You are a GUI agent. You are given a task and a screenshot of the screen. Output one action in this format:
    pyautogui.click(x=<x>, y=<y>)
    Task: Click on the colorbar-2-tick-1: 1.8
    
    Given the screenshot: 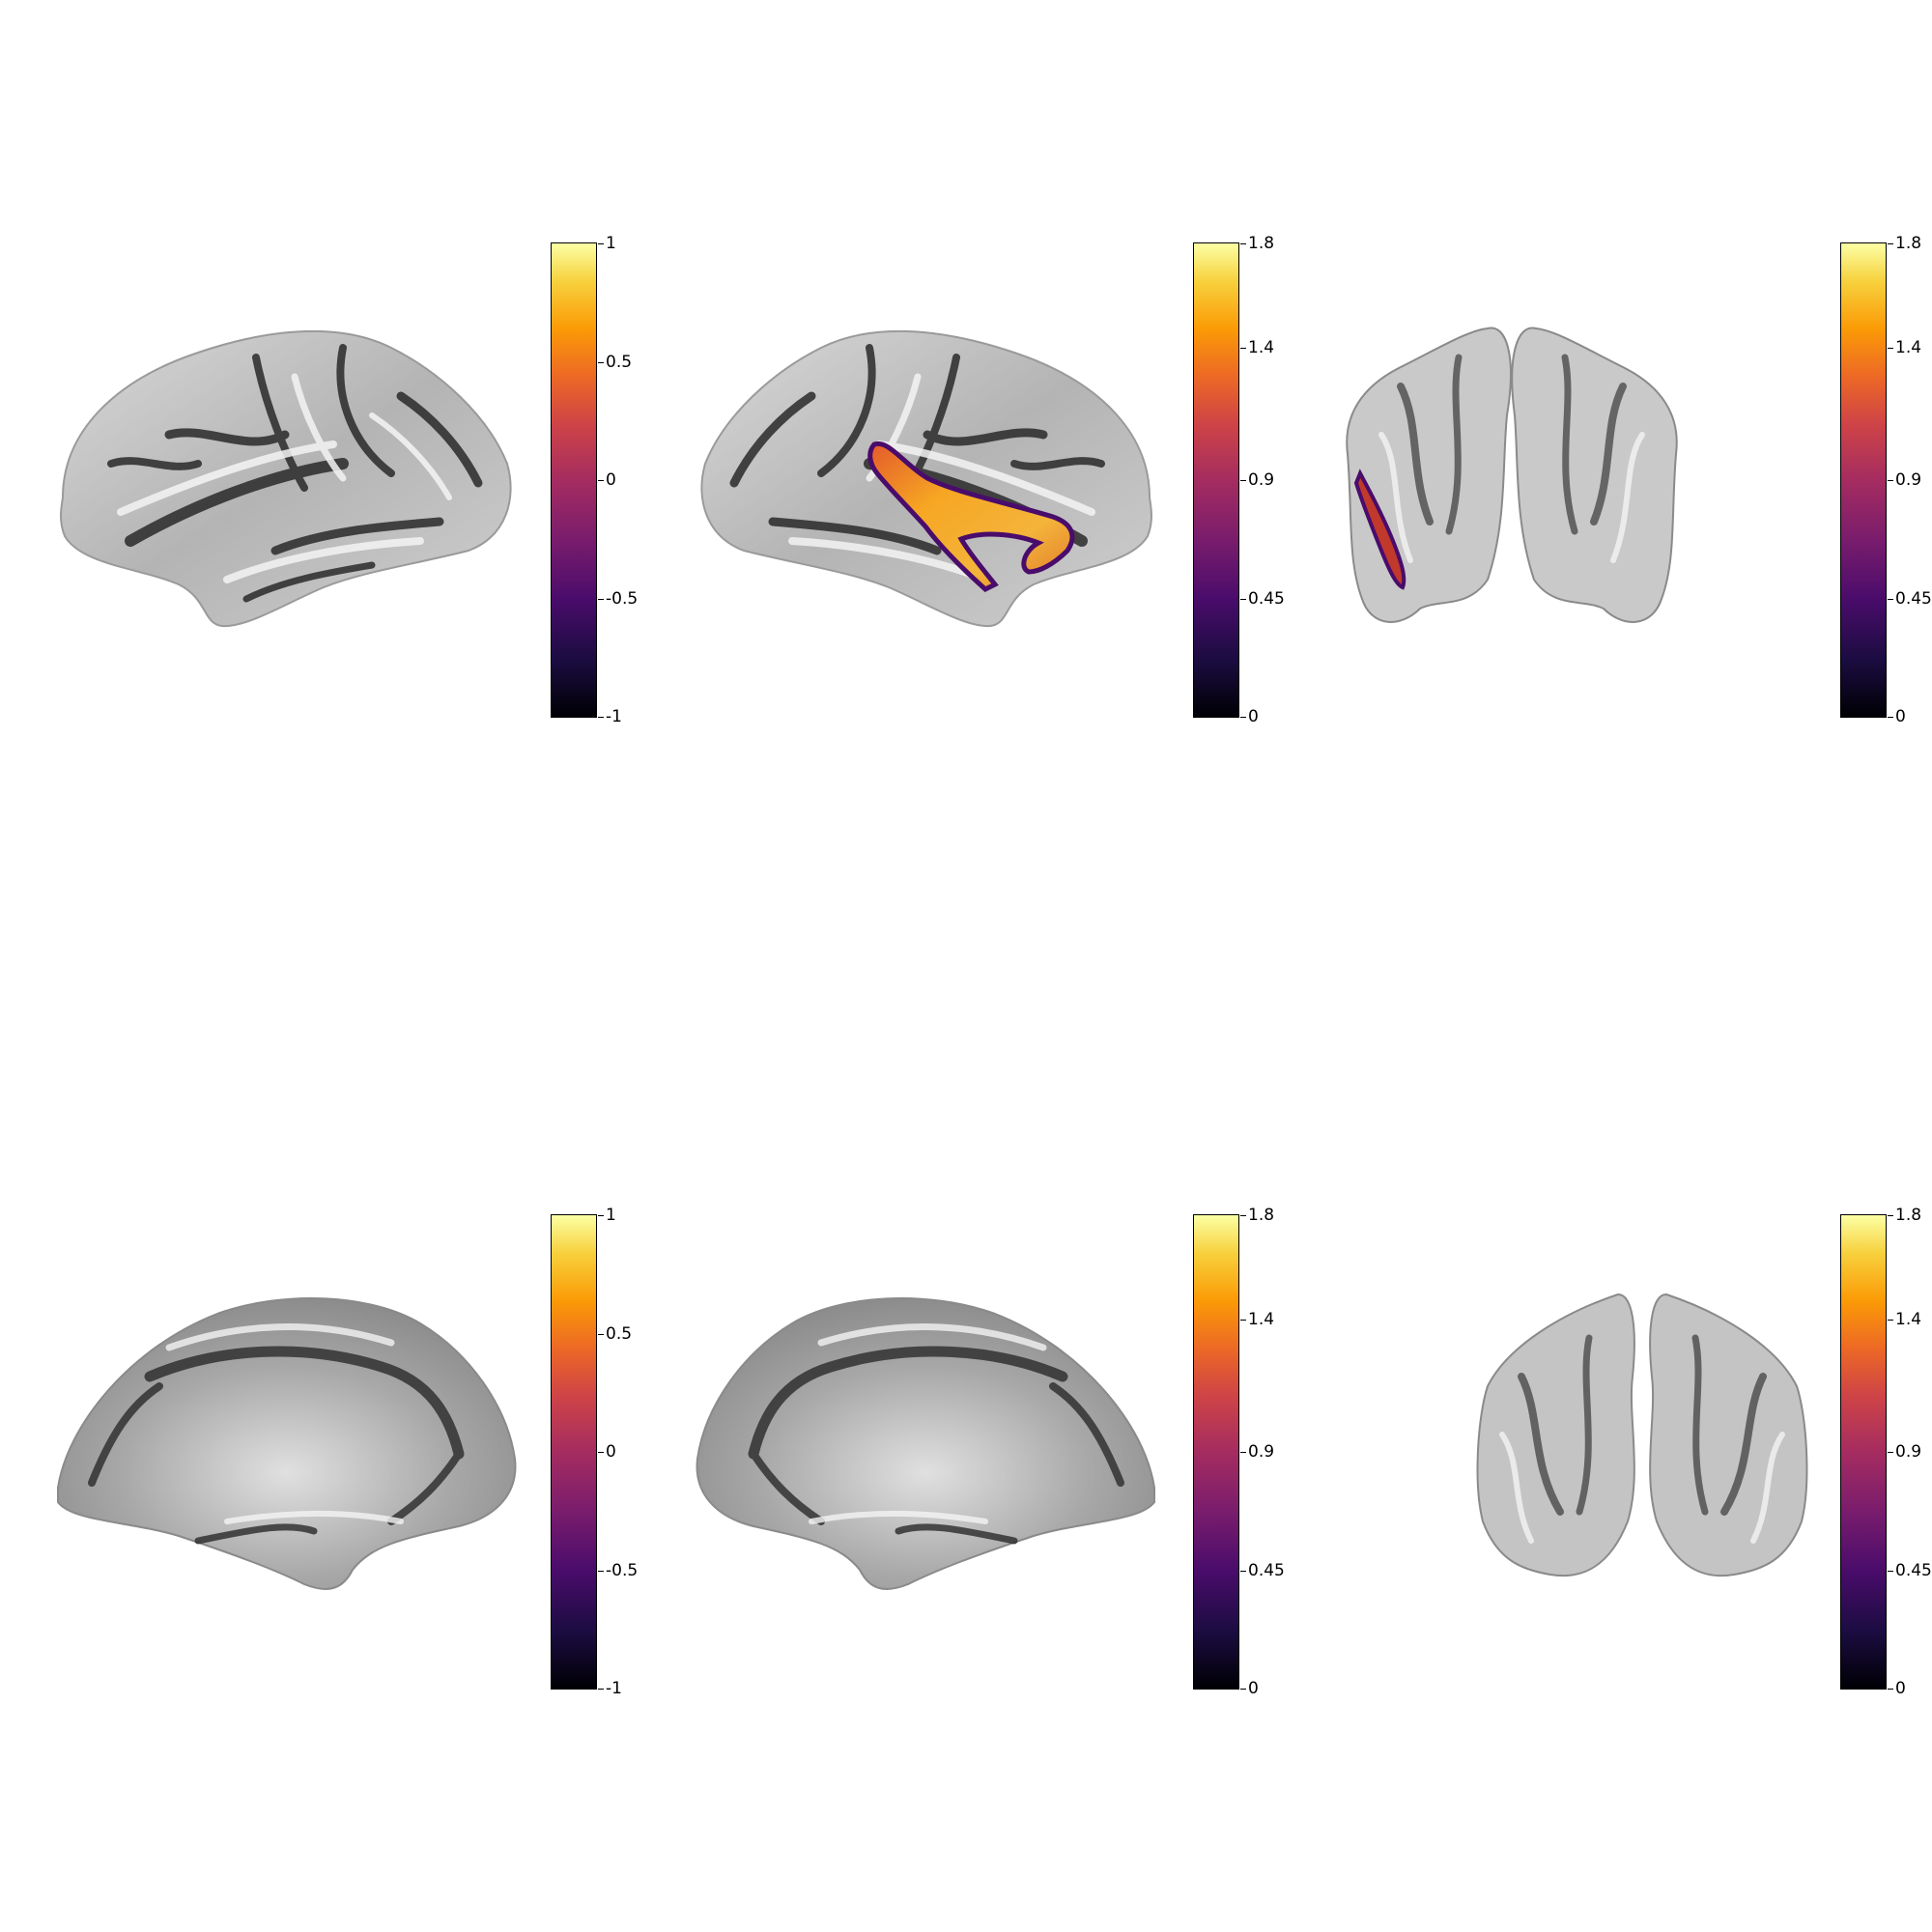 What is the action you would take?
    pyautogui.click(x=1261, y=243)
    